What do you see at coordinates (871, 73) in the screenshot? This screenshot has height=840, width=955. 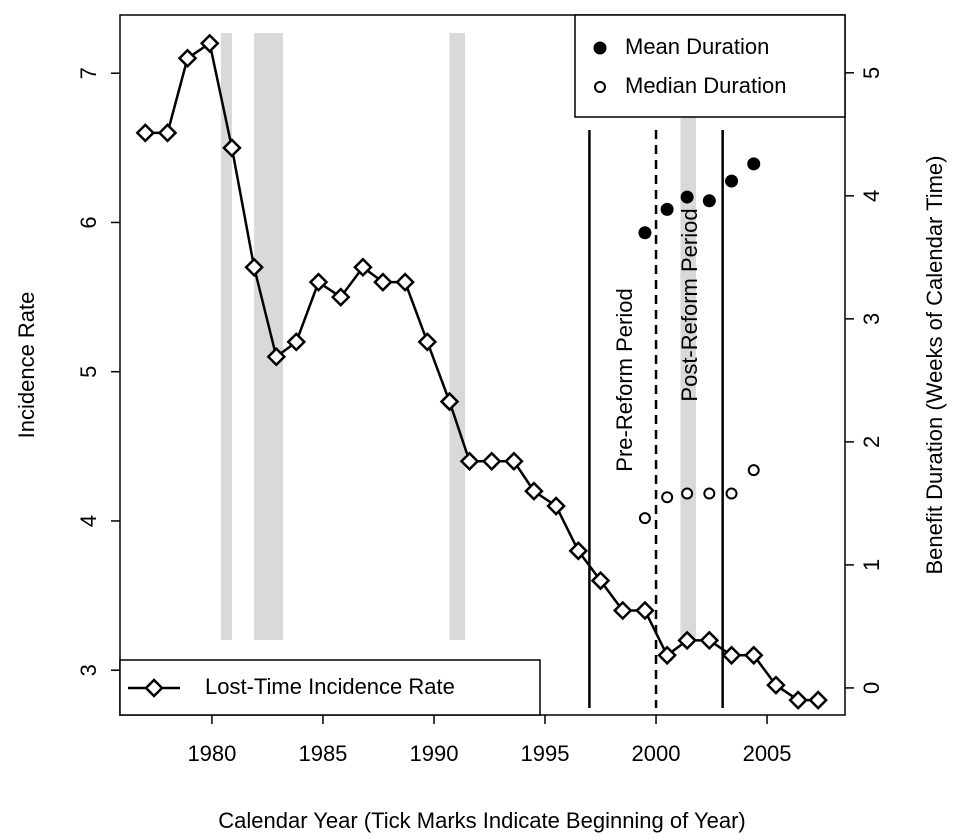 I see `y2-tick-label: 5` at bounding box center [871, 73].